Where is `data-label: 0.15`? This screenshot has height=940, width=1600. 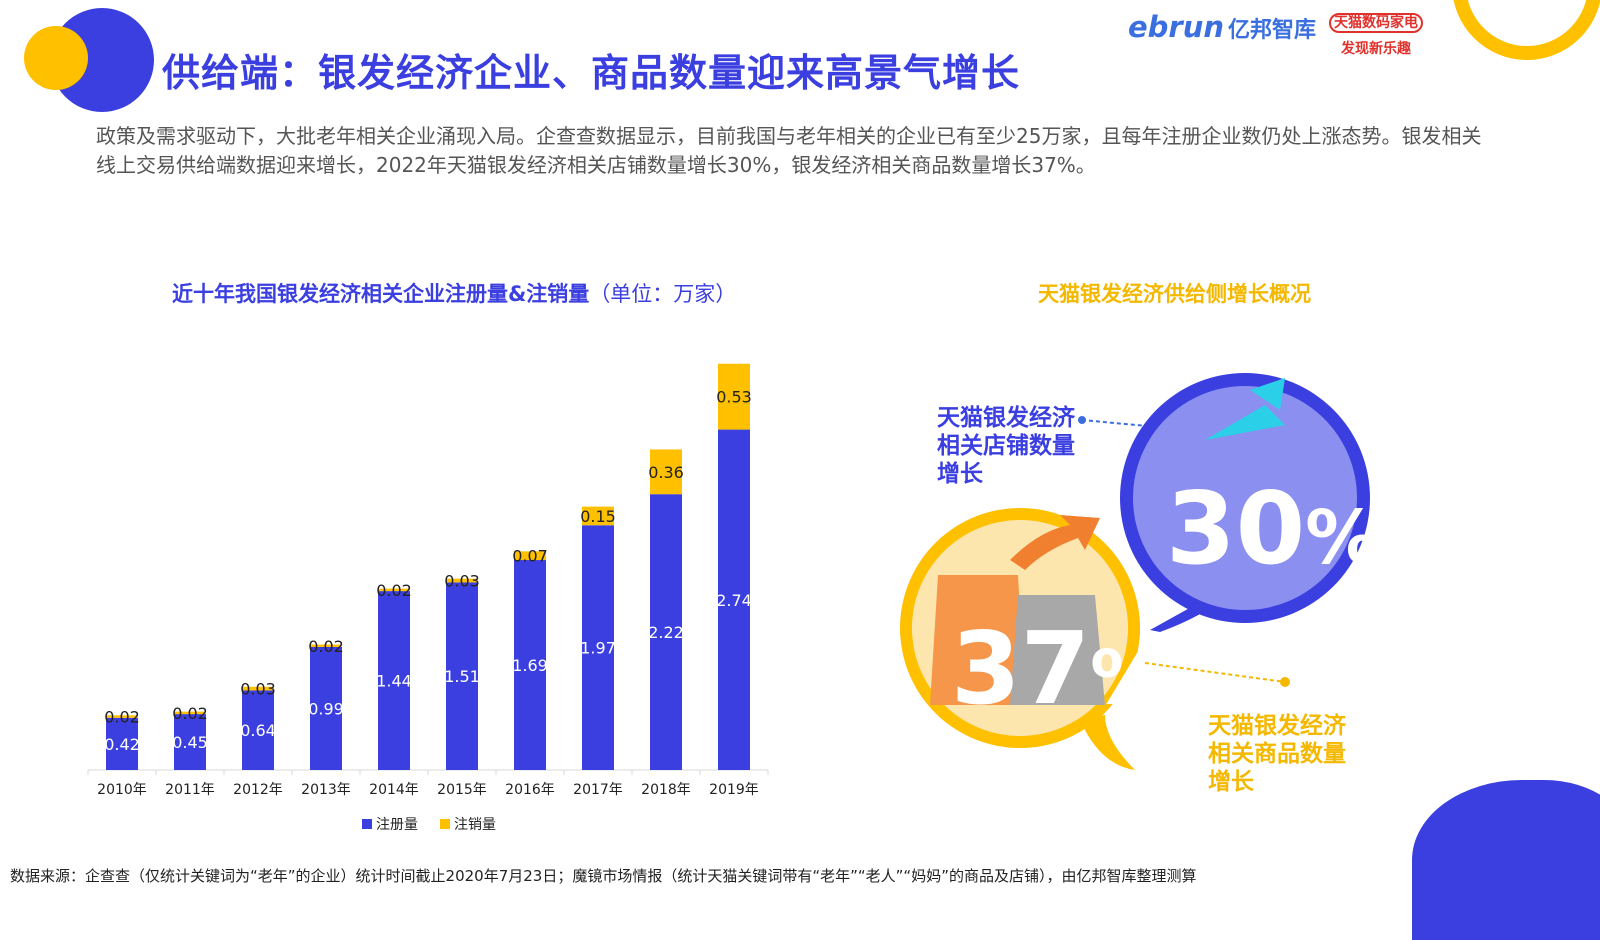 data-label: 0.15 is located at coordinates (598, 516).